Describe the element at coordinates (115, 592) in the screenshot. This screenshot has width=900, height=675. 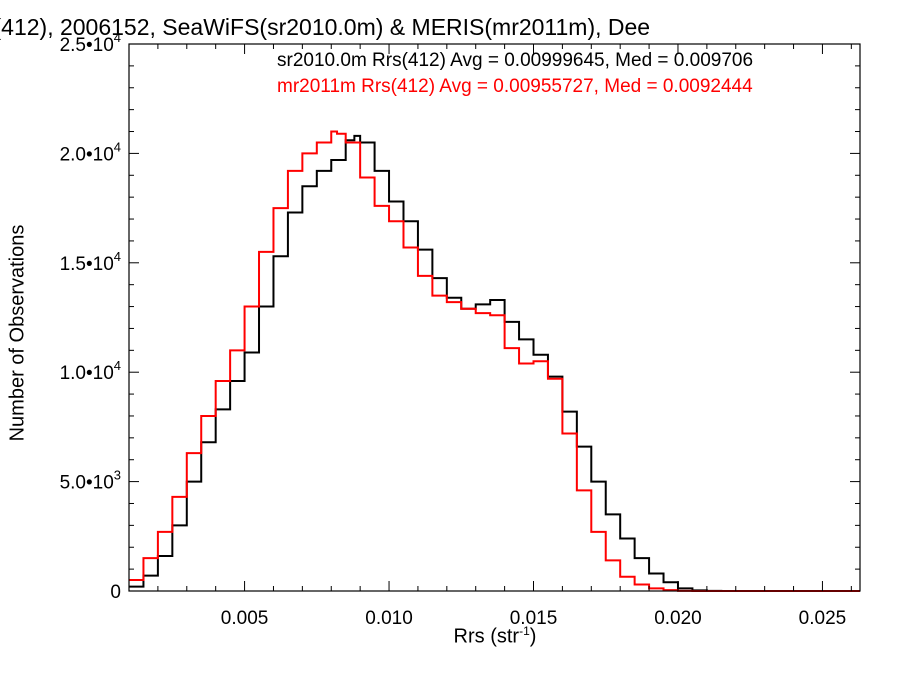
I see `y-tick-label: 0` at that location.